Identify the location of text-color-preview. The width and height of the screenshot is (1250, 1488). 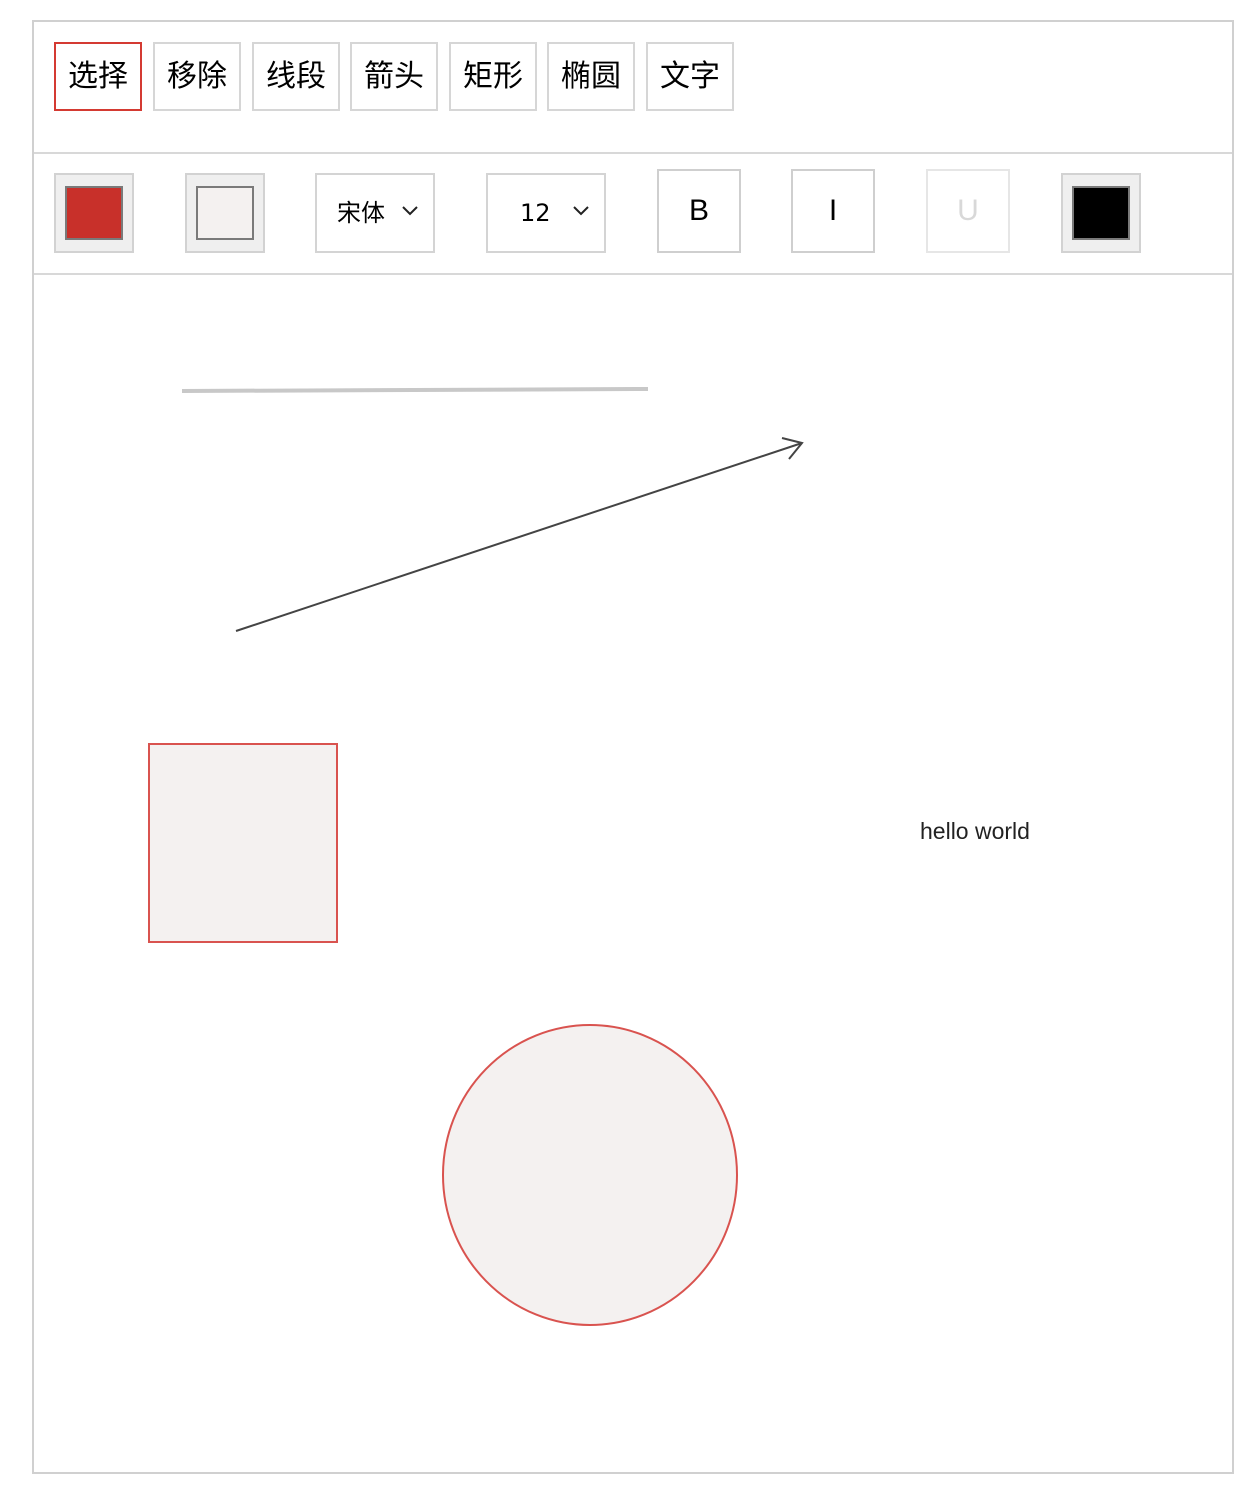
(1101, 213).